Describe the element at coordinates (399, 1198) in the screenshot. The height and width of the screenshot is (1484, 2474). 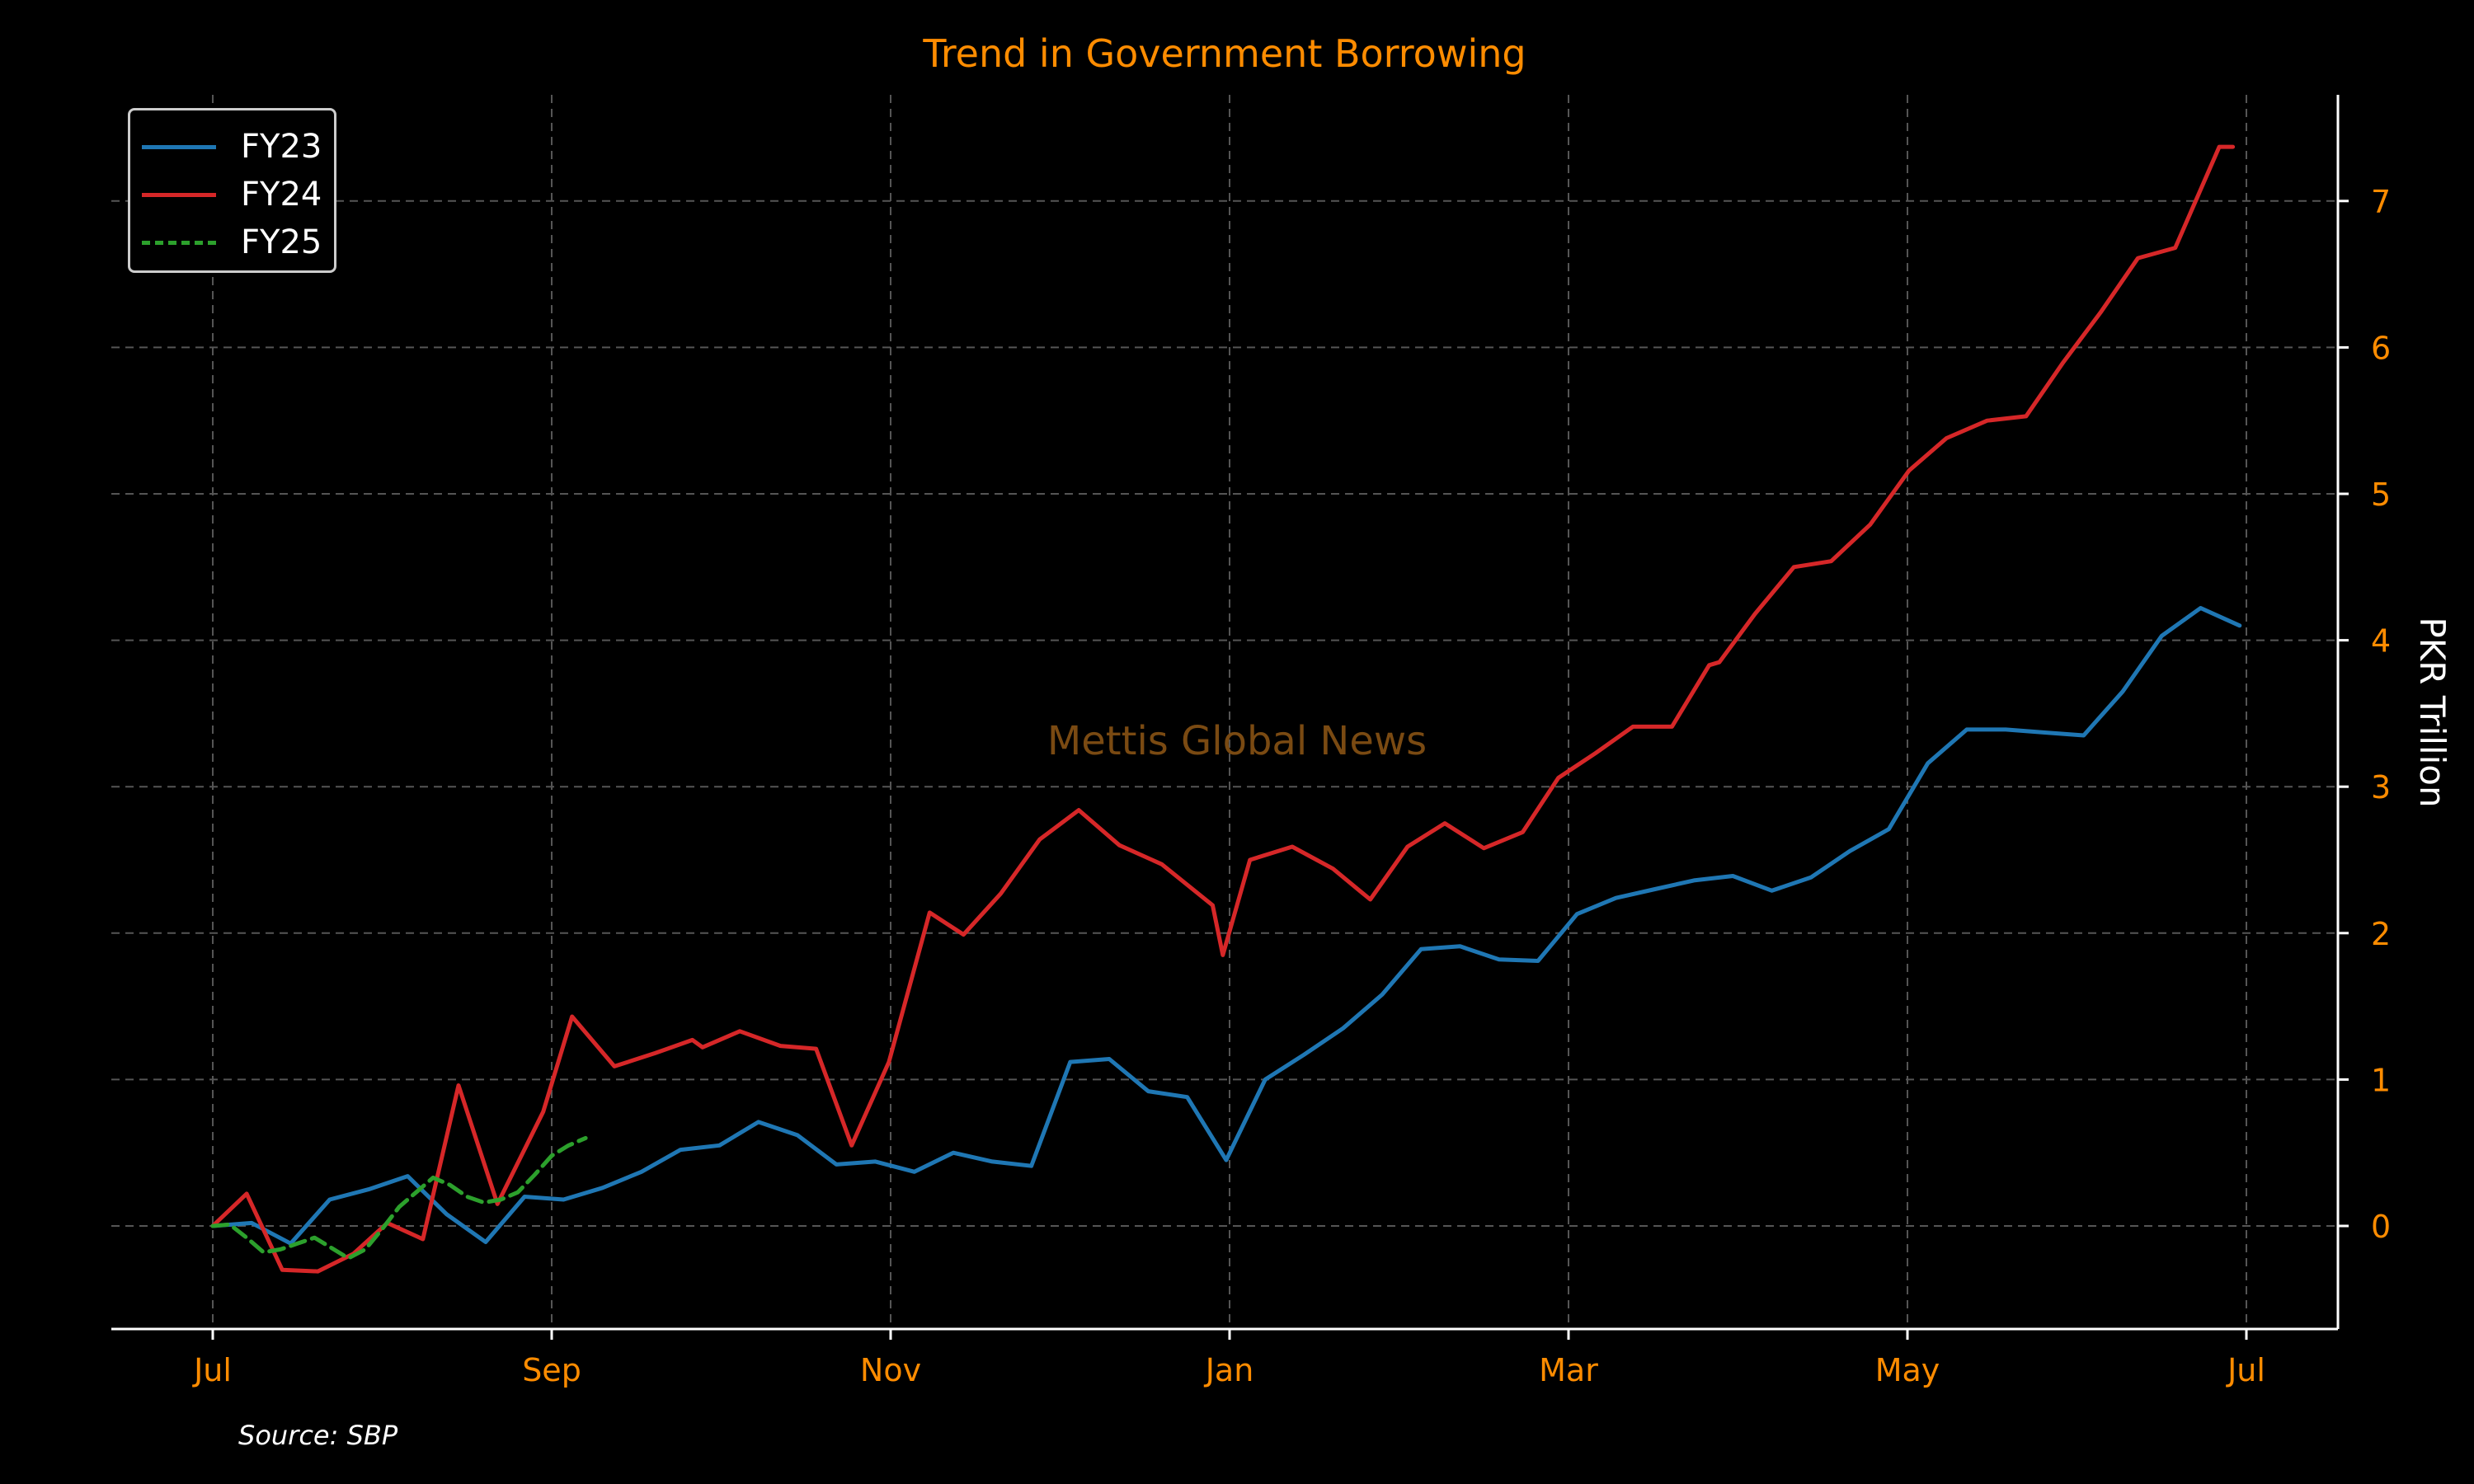
I see `series-line-fy25` at that location.